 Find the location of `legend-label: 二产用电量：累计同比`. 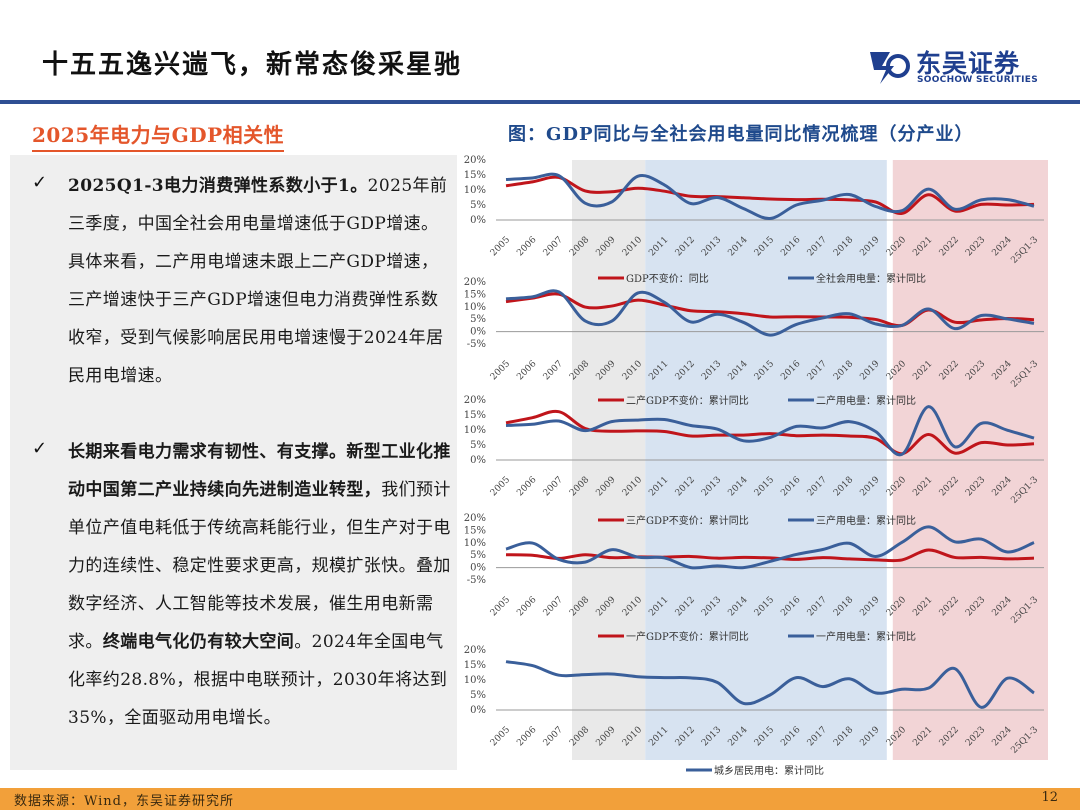

legend-label: 二产用电量：累计同比 is located at coordinates (866, 400).